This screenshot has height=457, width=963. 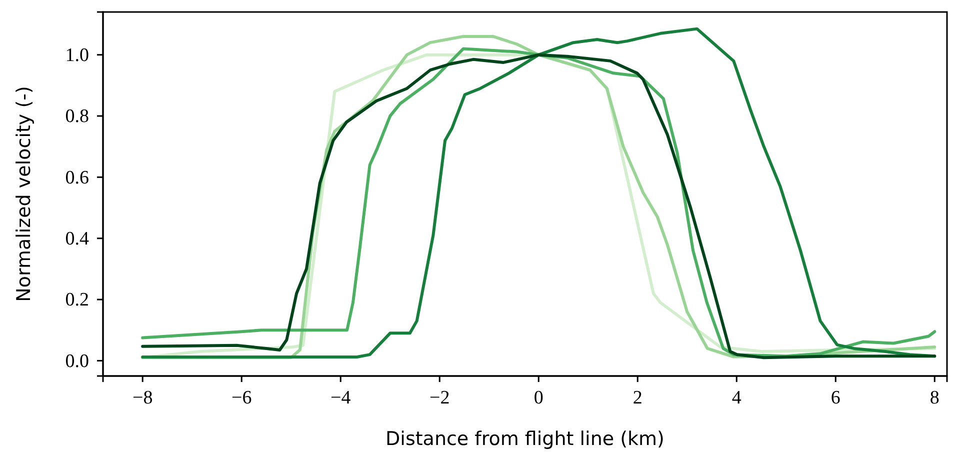 What do you see at coordinates (525, 439) in the screenshot?
I see `x-axis-title: Distance from flight line (km)` at bounding box center [525, 439].